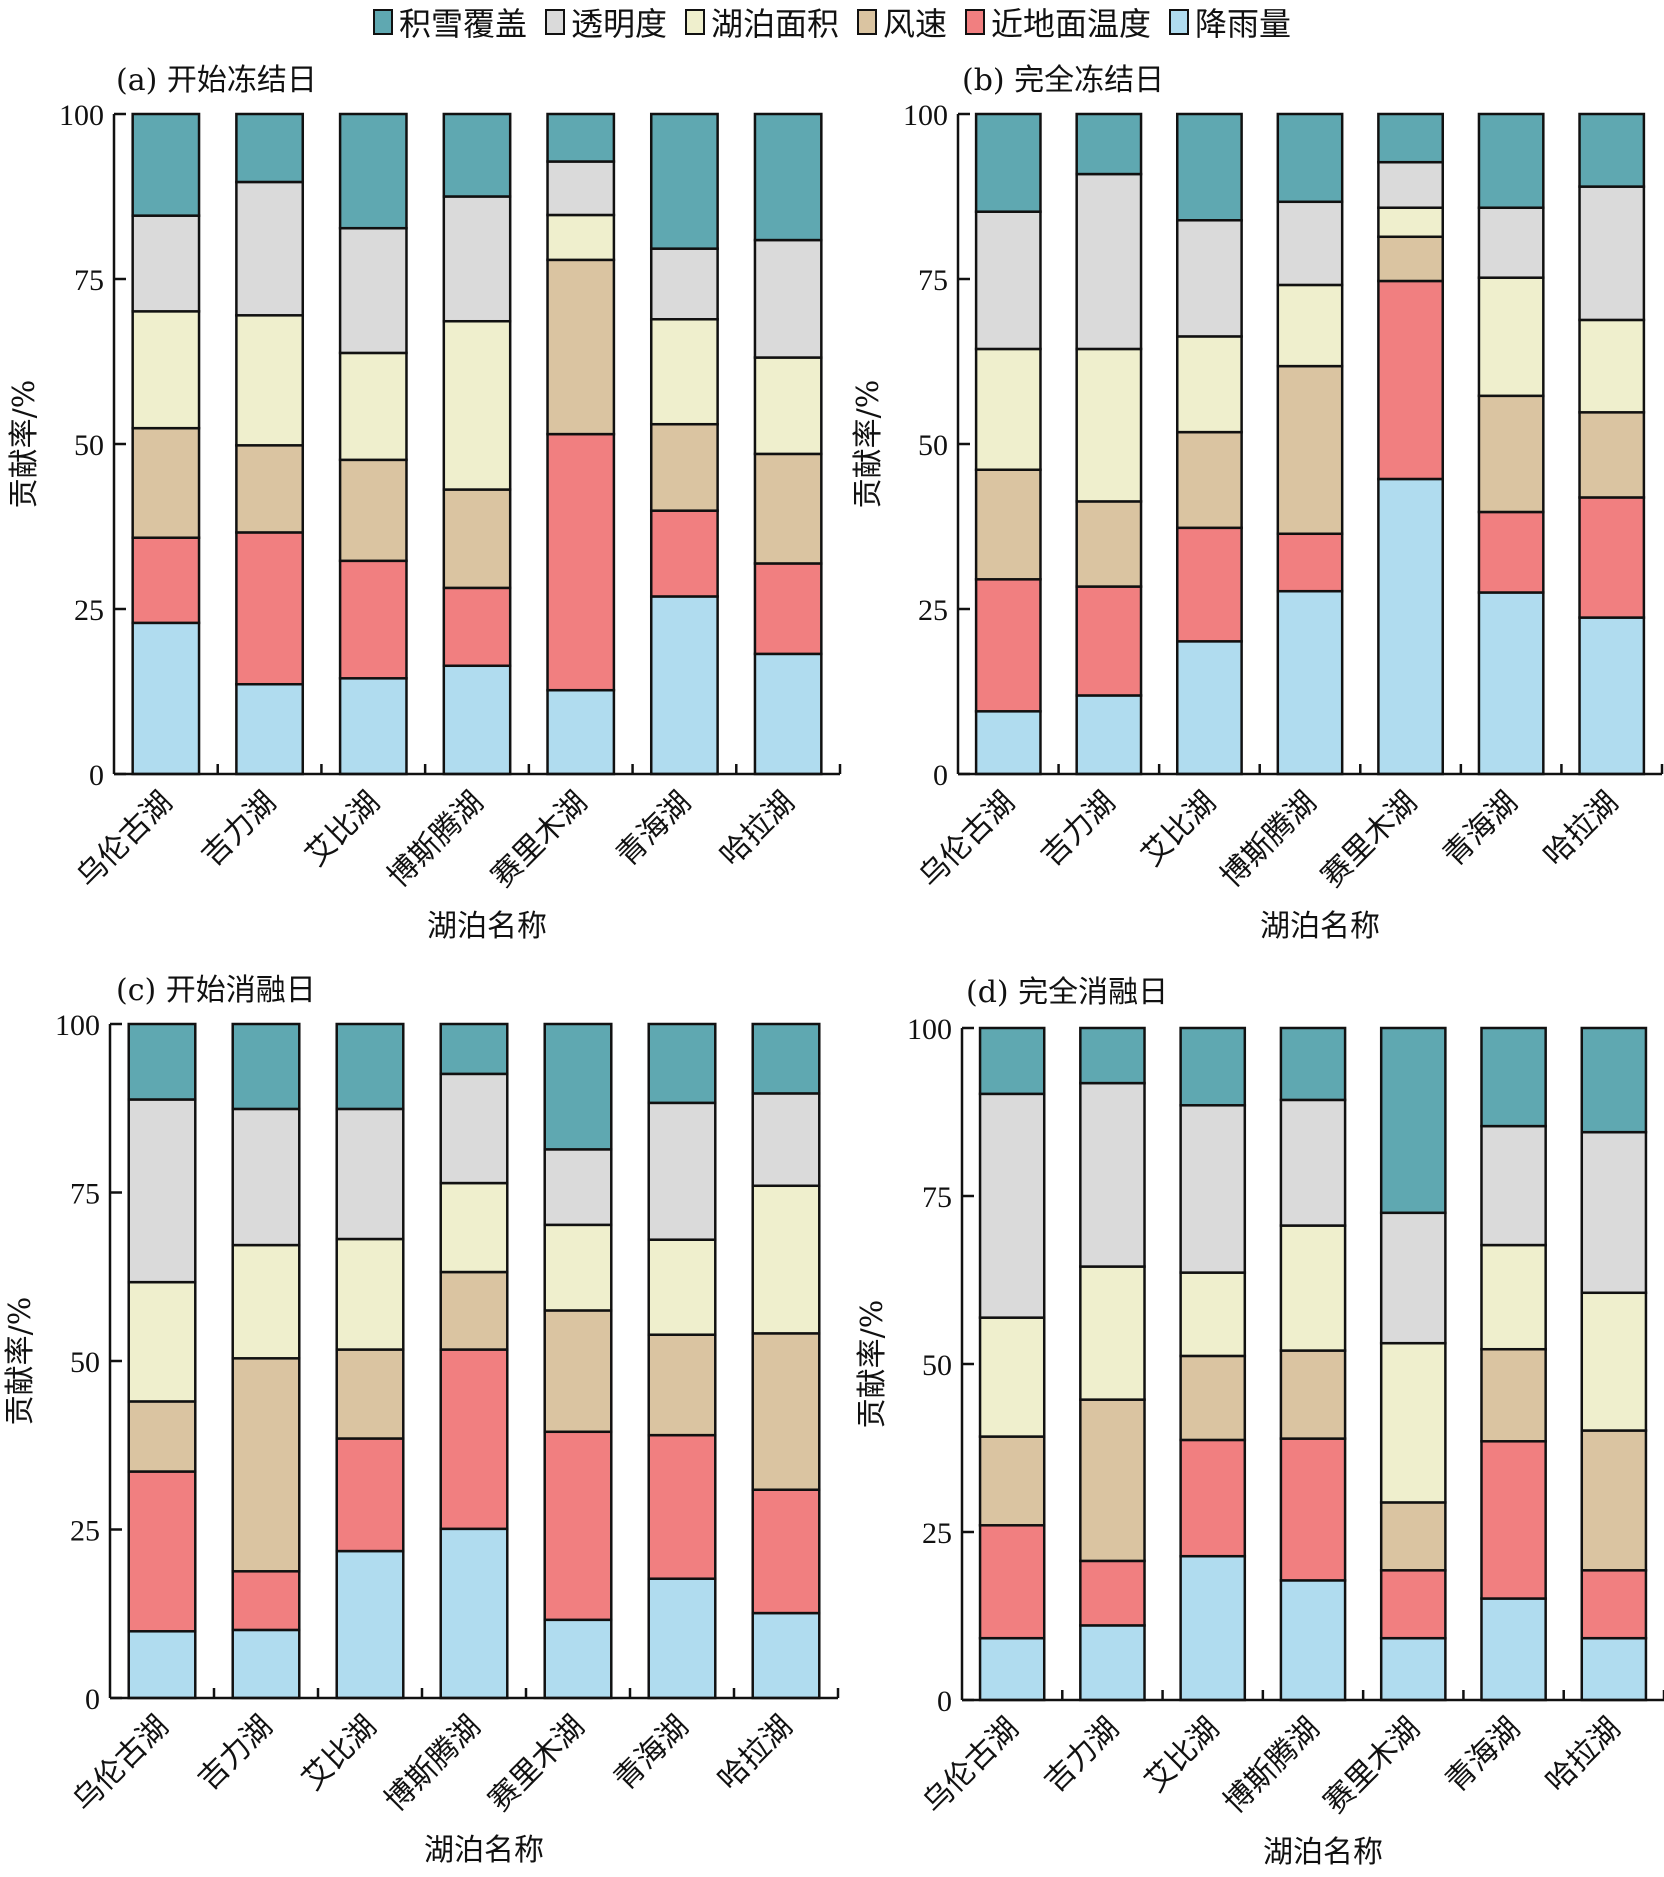 This screenshot has width=1664, height=1877. I want to click on legend-item-snow-cover: 积雪覆盖, so click(449, 22).